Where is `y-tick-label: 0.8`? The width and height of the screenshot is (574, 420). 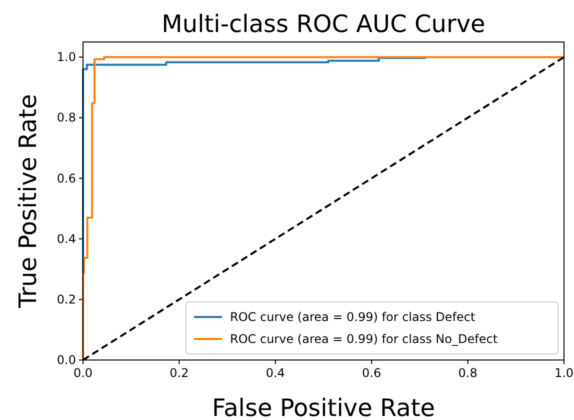 y-tick-label: 0.8 is located at coordinates (66, 117).